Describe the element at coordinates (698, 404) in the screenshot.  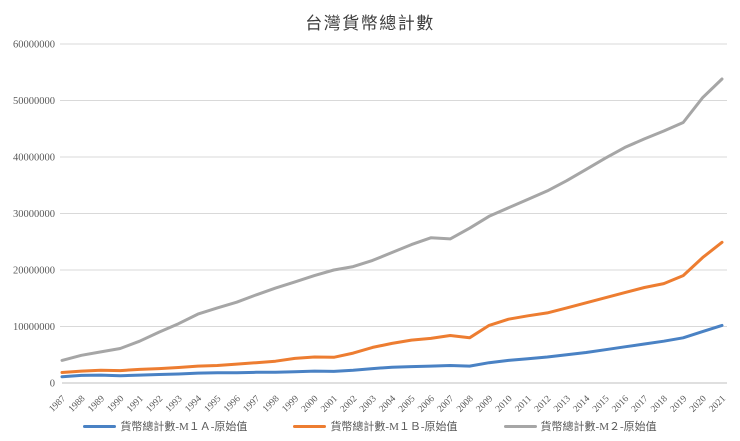
I see `x-tick-label: 2020` at that location.